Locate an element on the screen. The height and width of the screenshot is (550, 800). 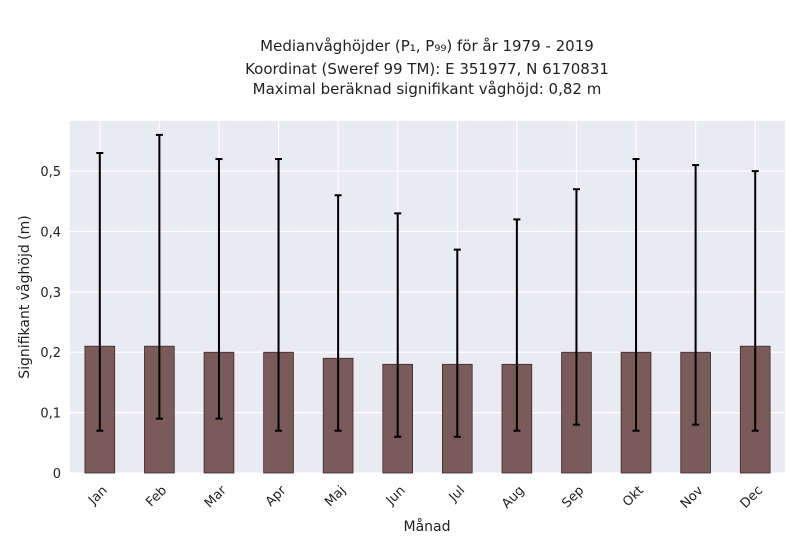
error-bar-apr is located at coordinates (279, 295).